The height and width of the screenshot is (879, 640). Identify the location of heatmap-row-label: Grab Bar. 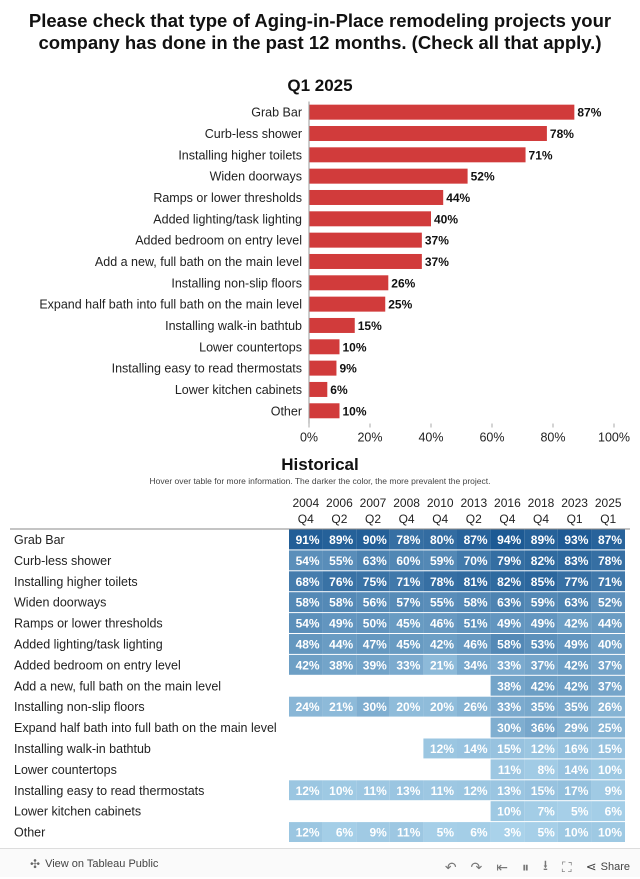
(39, 540).